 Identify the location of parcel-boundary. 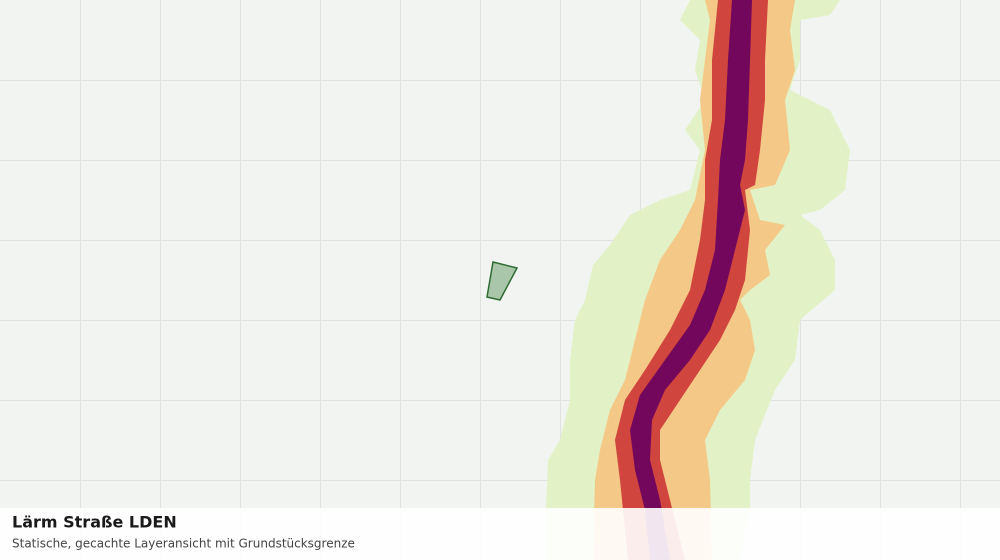
(502, 281).